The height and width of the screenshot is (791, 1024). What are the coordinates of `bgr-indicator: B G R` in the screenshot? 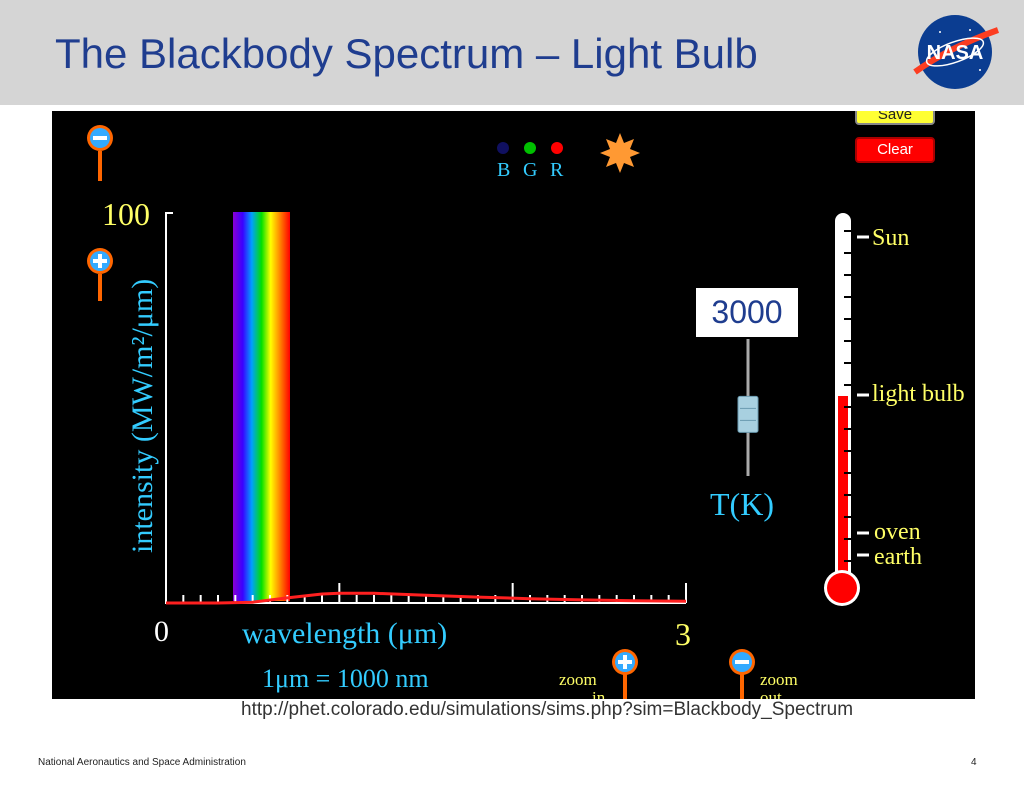 It's located at (530, 161).